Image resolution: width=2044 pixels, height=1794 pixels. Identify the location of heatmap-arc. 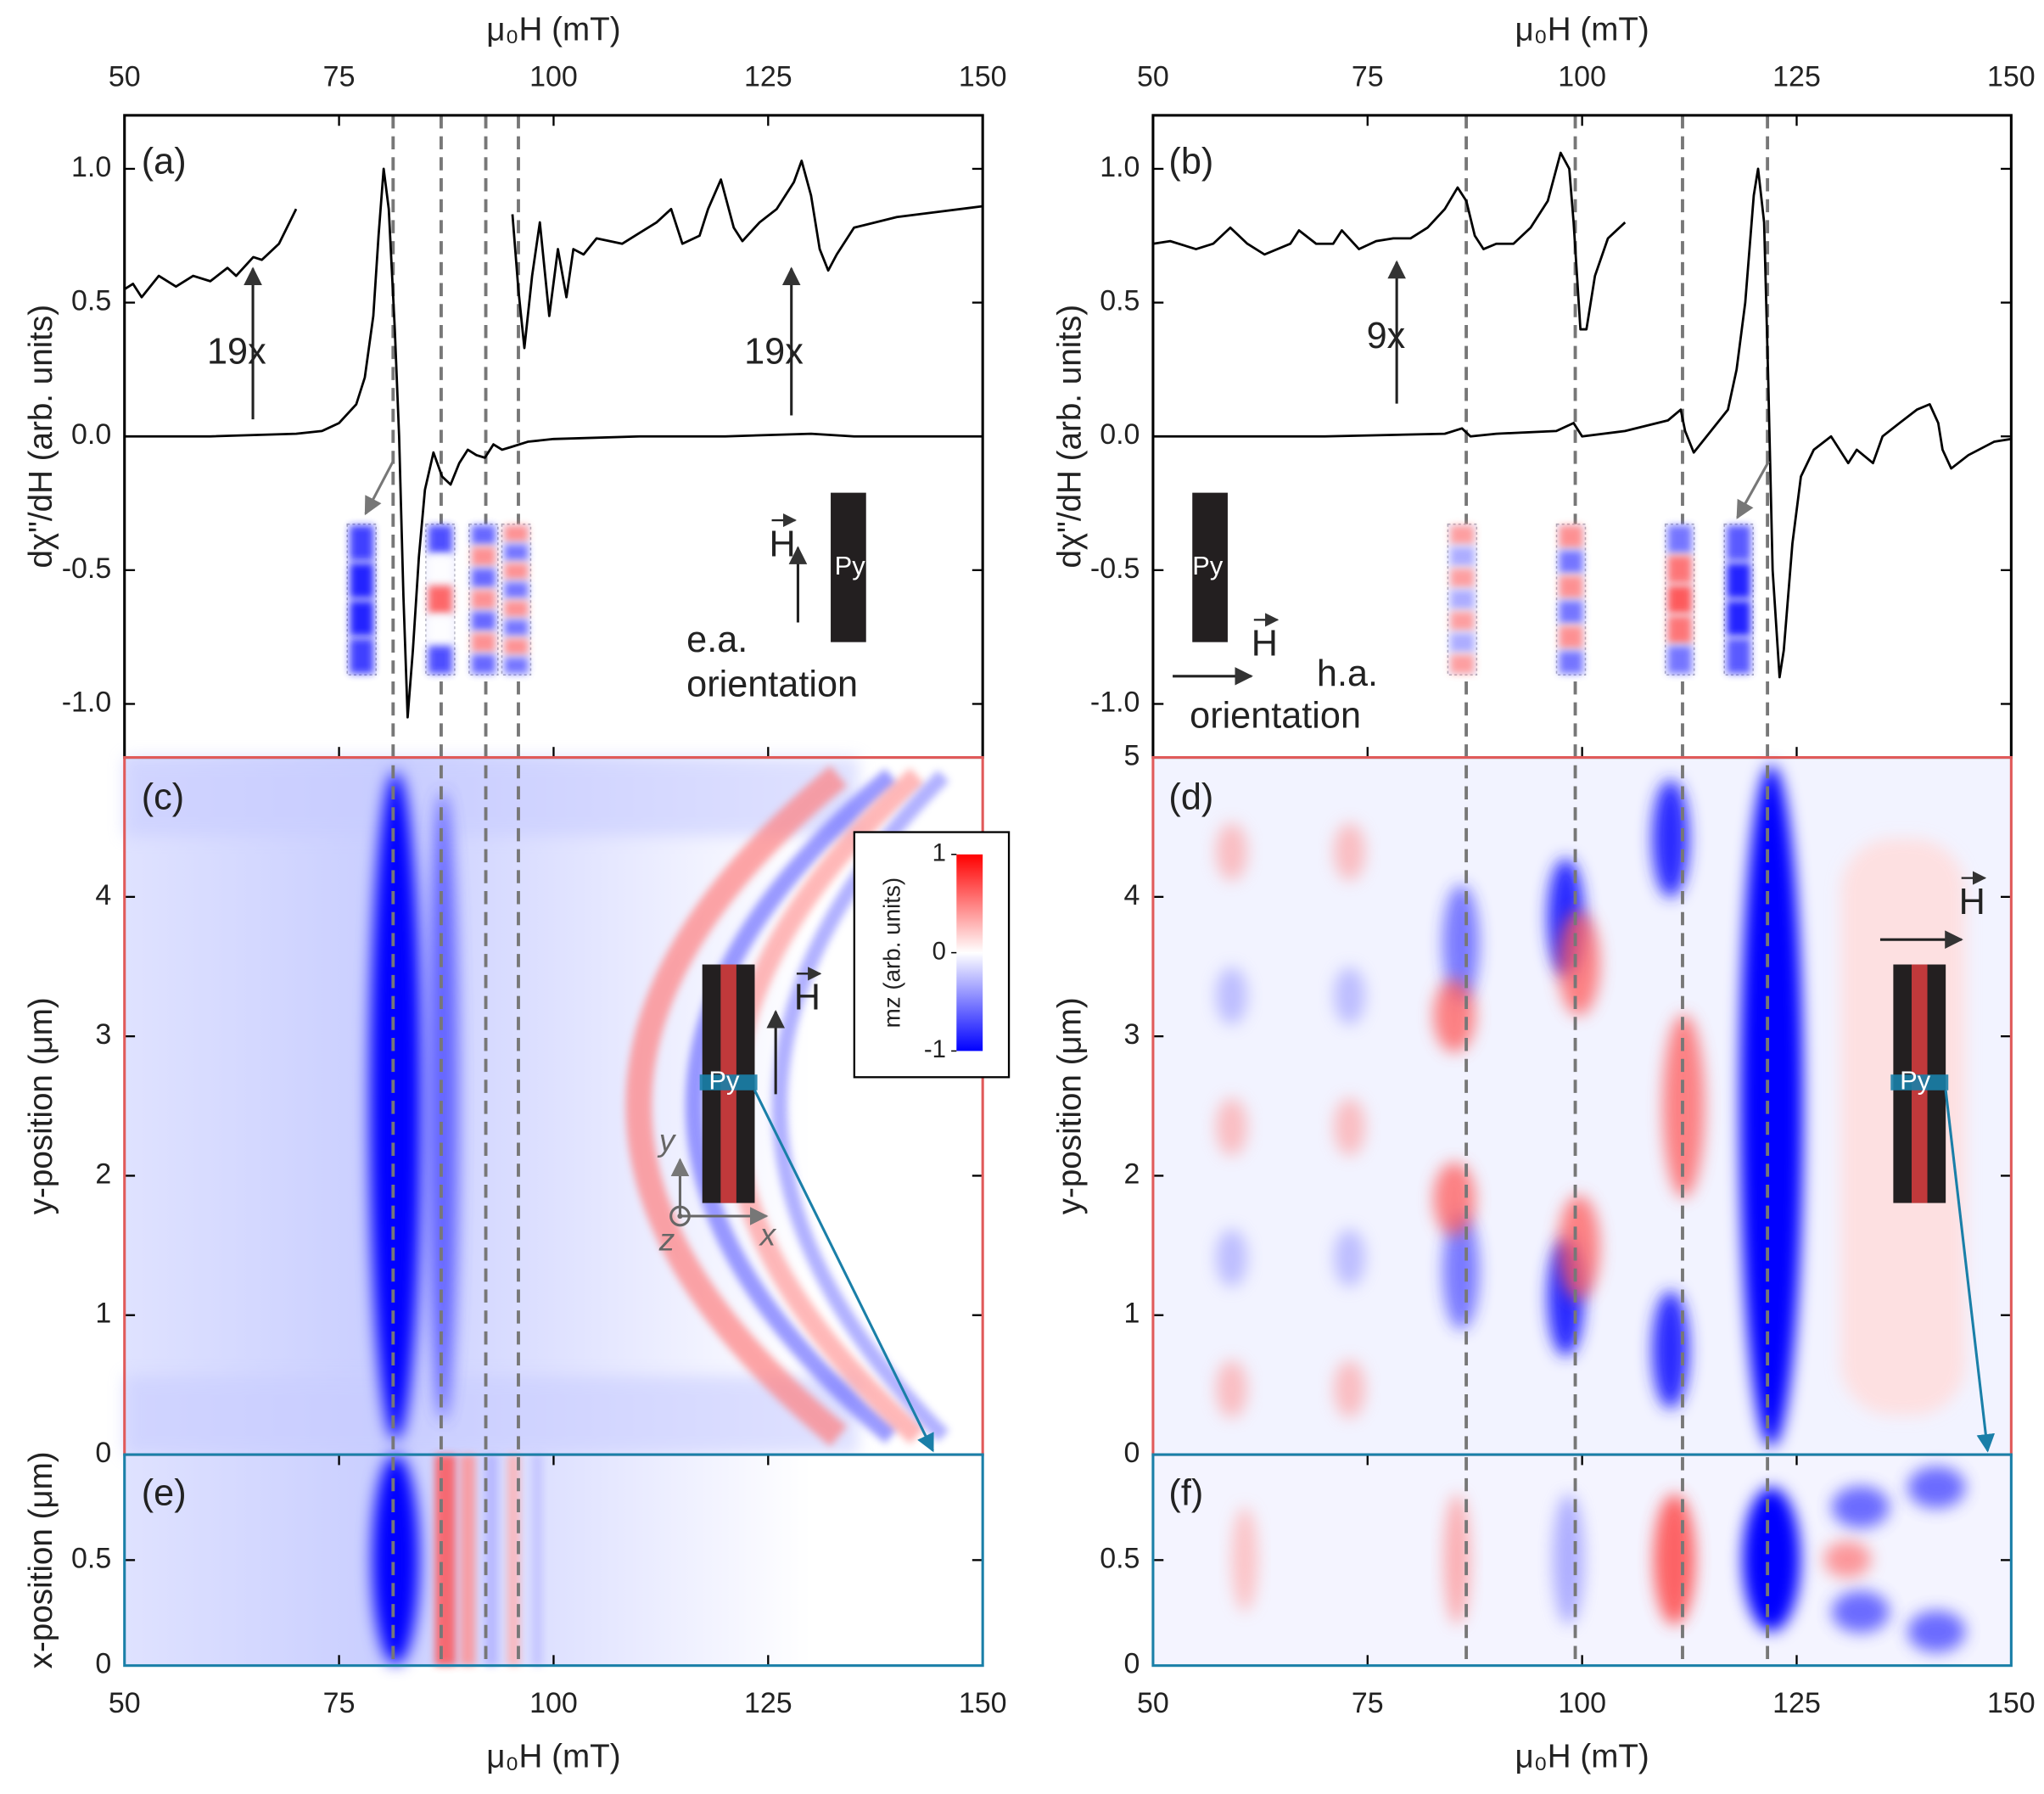
(792, 1106).